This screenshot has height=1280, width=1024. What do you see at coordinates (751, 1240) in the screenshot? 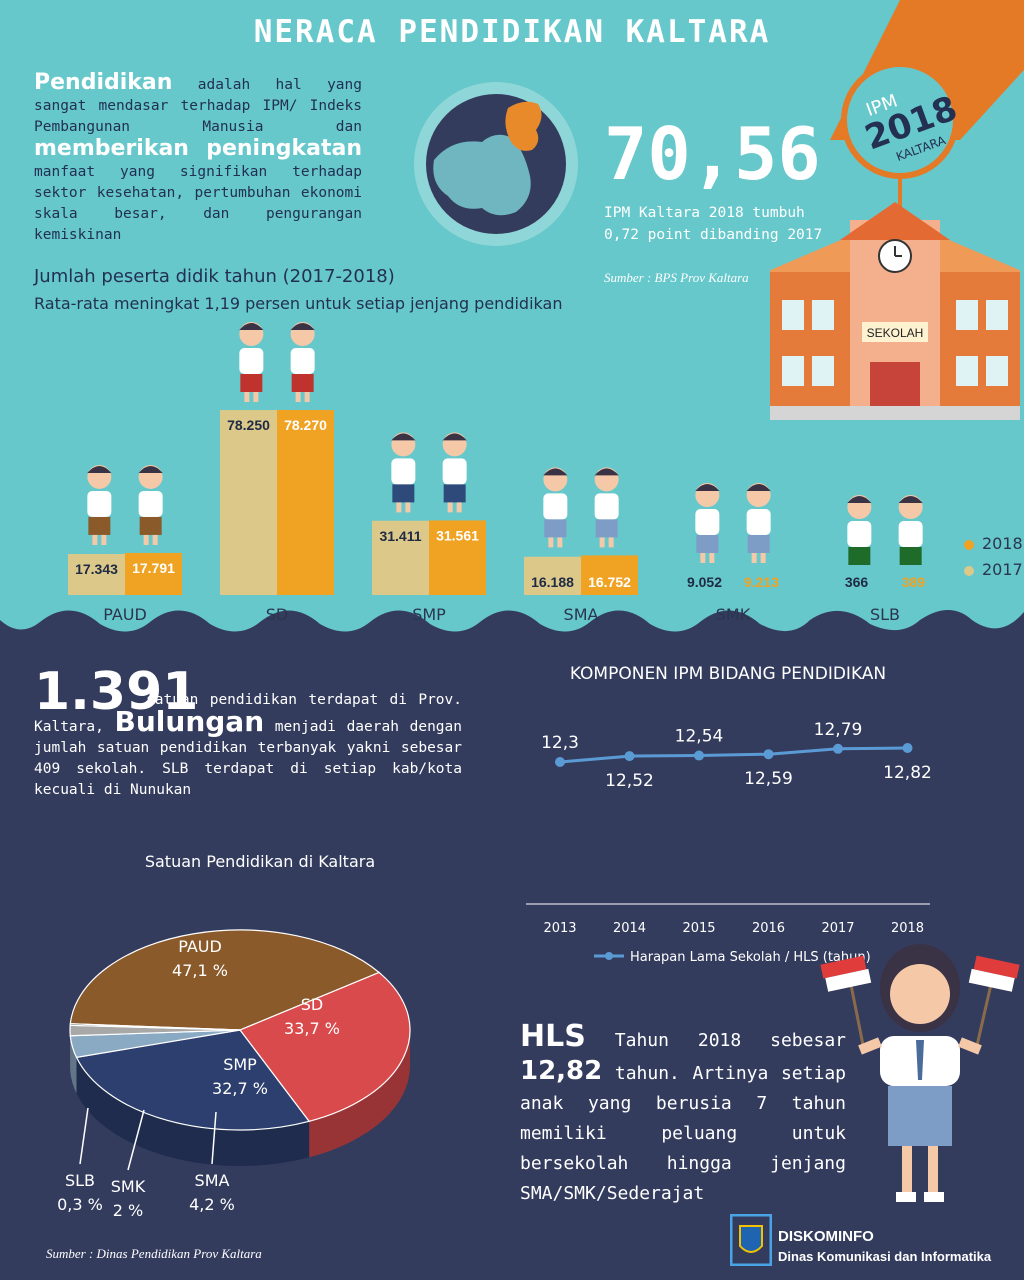
I see `diskominfo-logo-icon` at bounding box center [751, 1240].